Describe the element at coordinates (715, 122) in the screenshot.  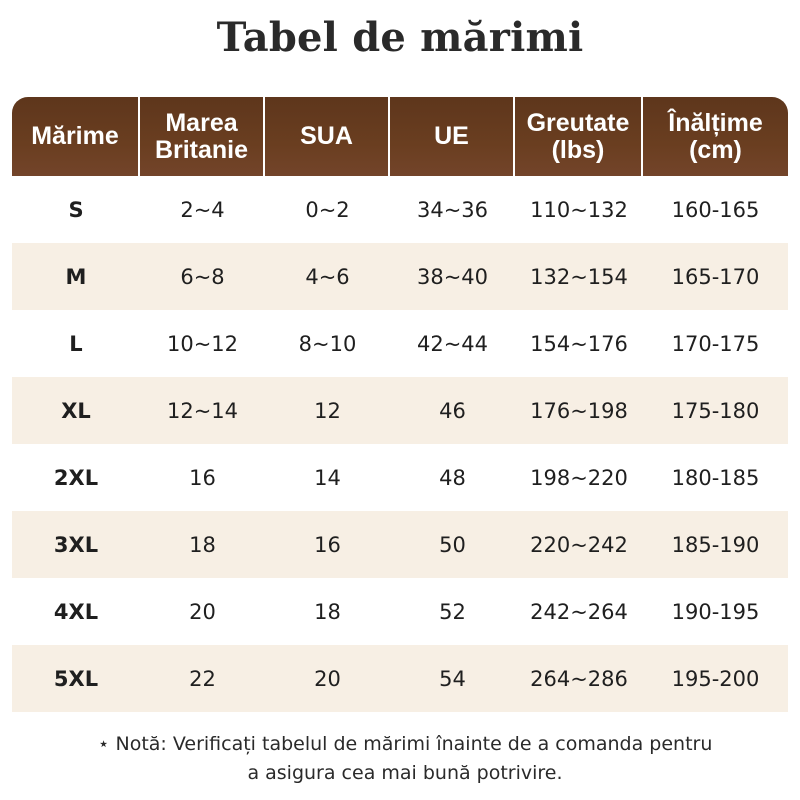
I see `header-height-line-1: Înălțime` at that location.